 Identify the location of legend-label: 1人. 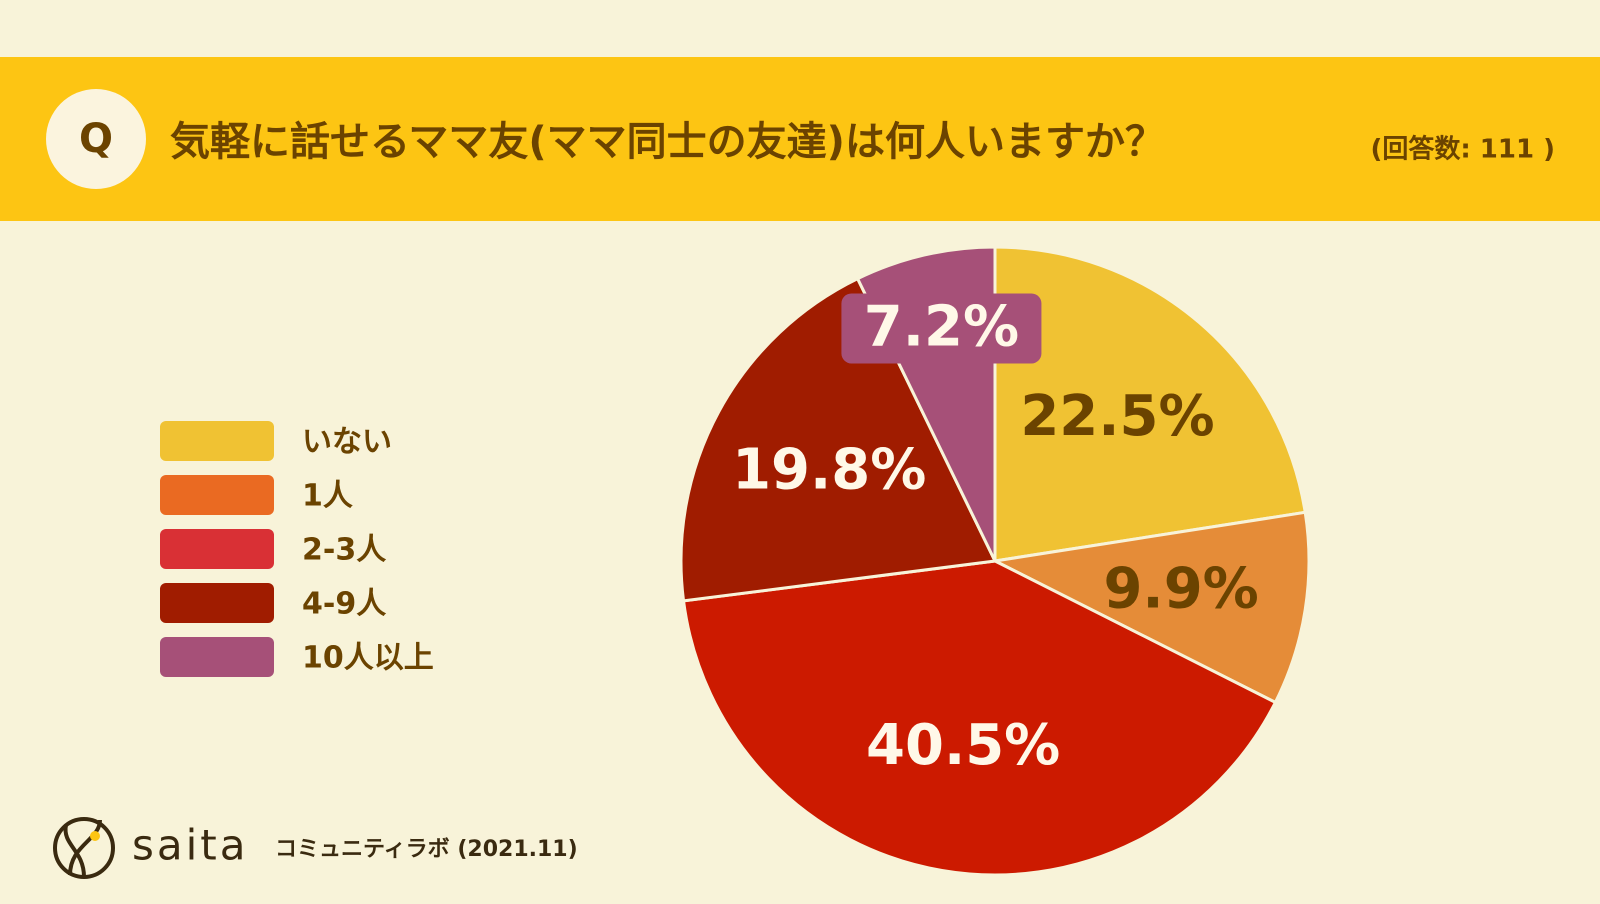
(327, 496).